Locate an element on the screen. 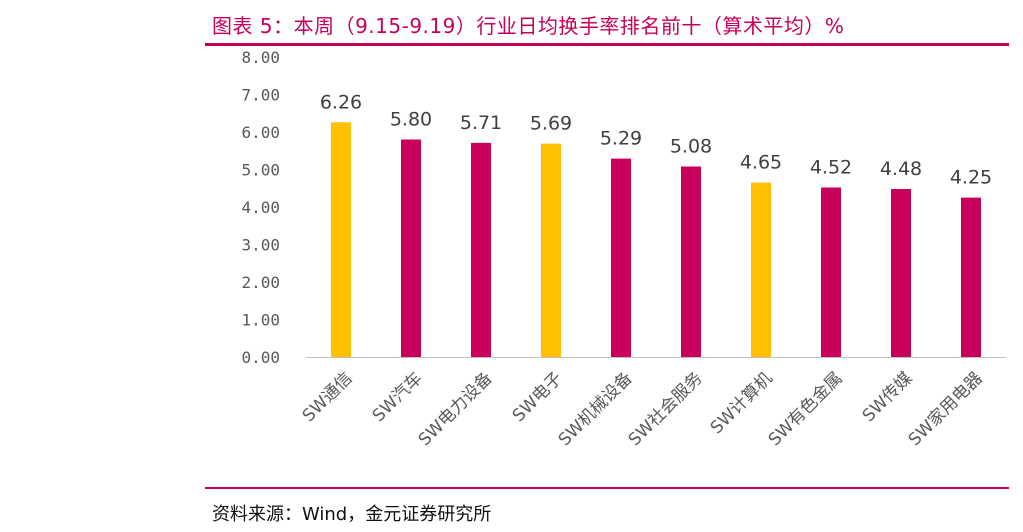 This screenshot has height=532, width=1023. footer-divider is located at coordinates (607, 488).